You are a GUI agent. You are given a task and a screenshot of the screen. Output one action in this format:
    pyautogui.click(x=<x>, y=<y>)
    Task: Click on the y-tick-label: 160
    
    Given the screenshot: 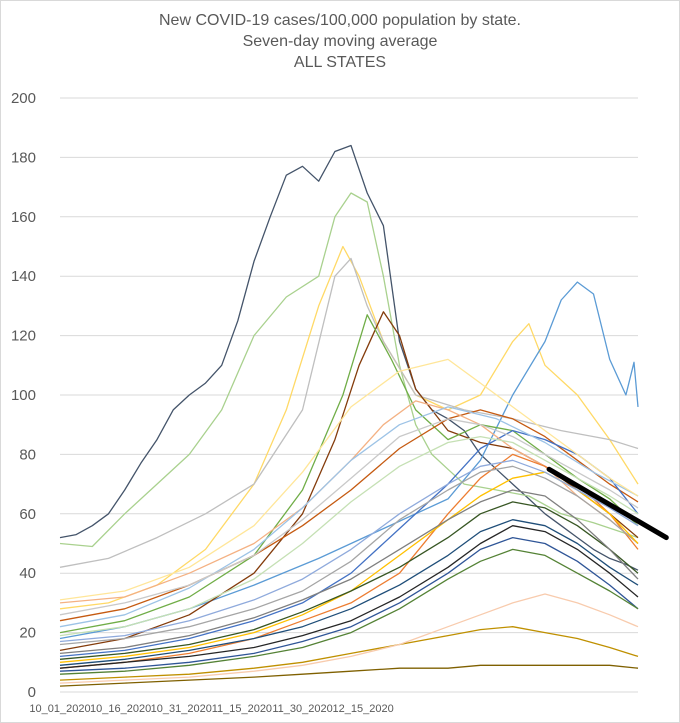 What is the action you would take?
    pyautogui.click(x=23, y=217)
    